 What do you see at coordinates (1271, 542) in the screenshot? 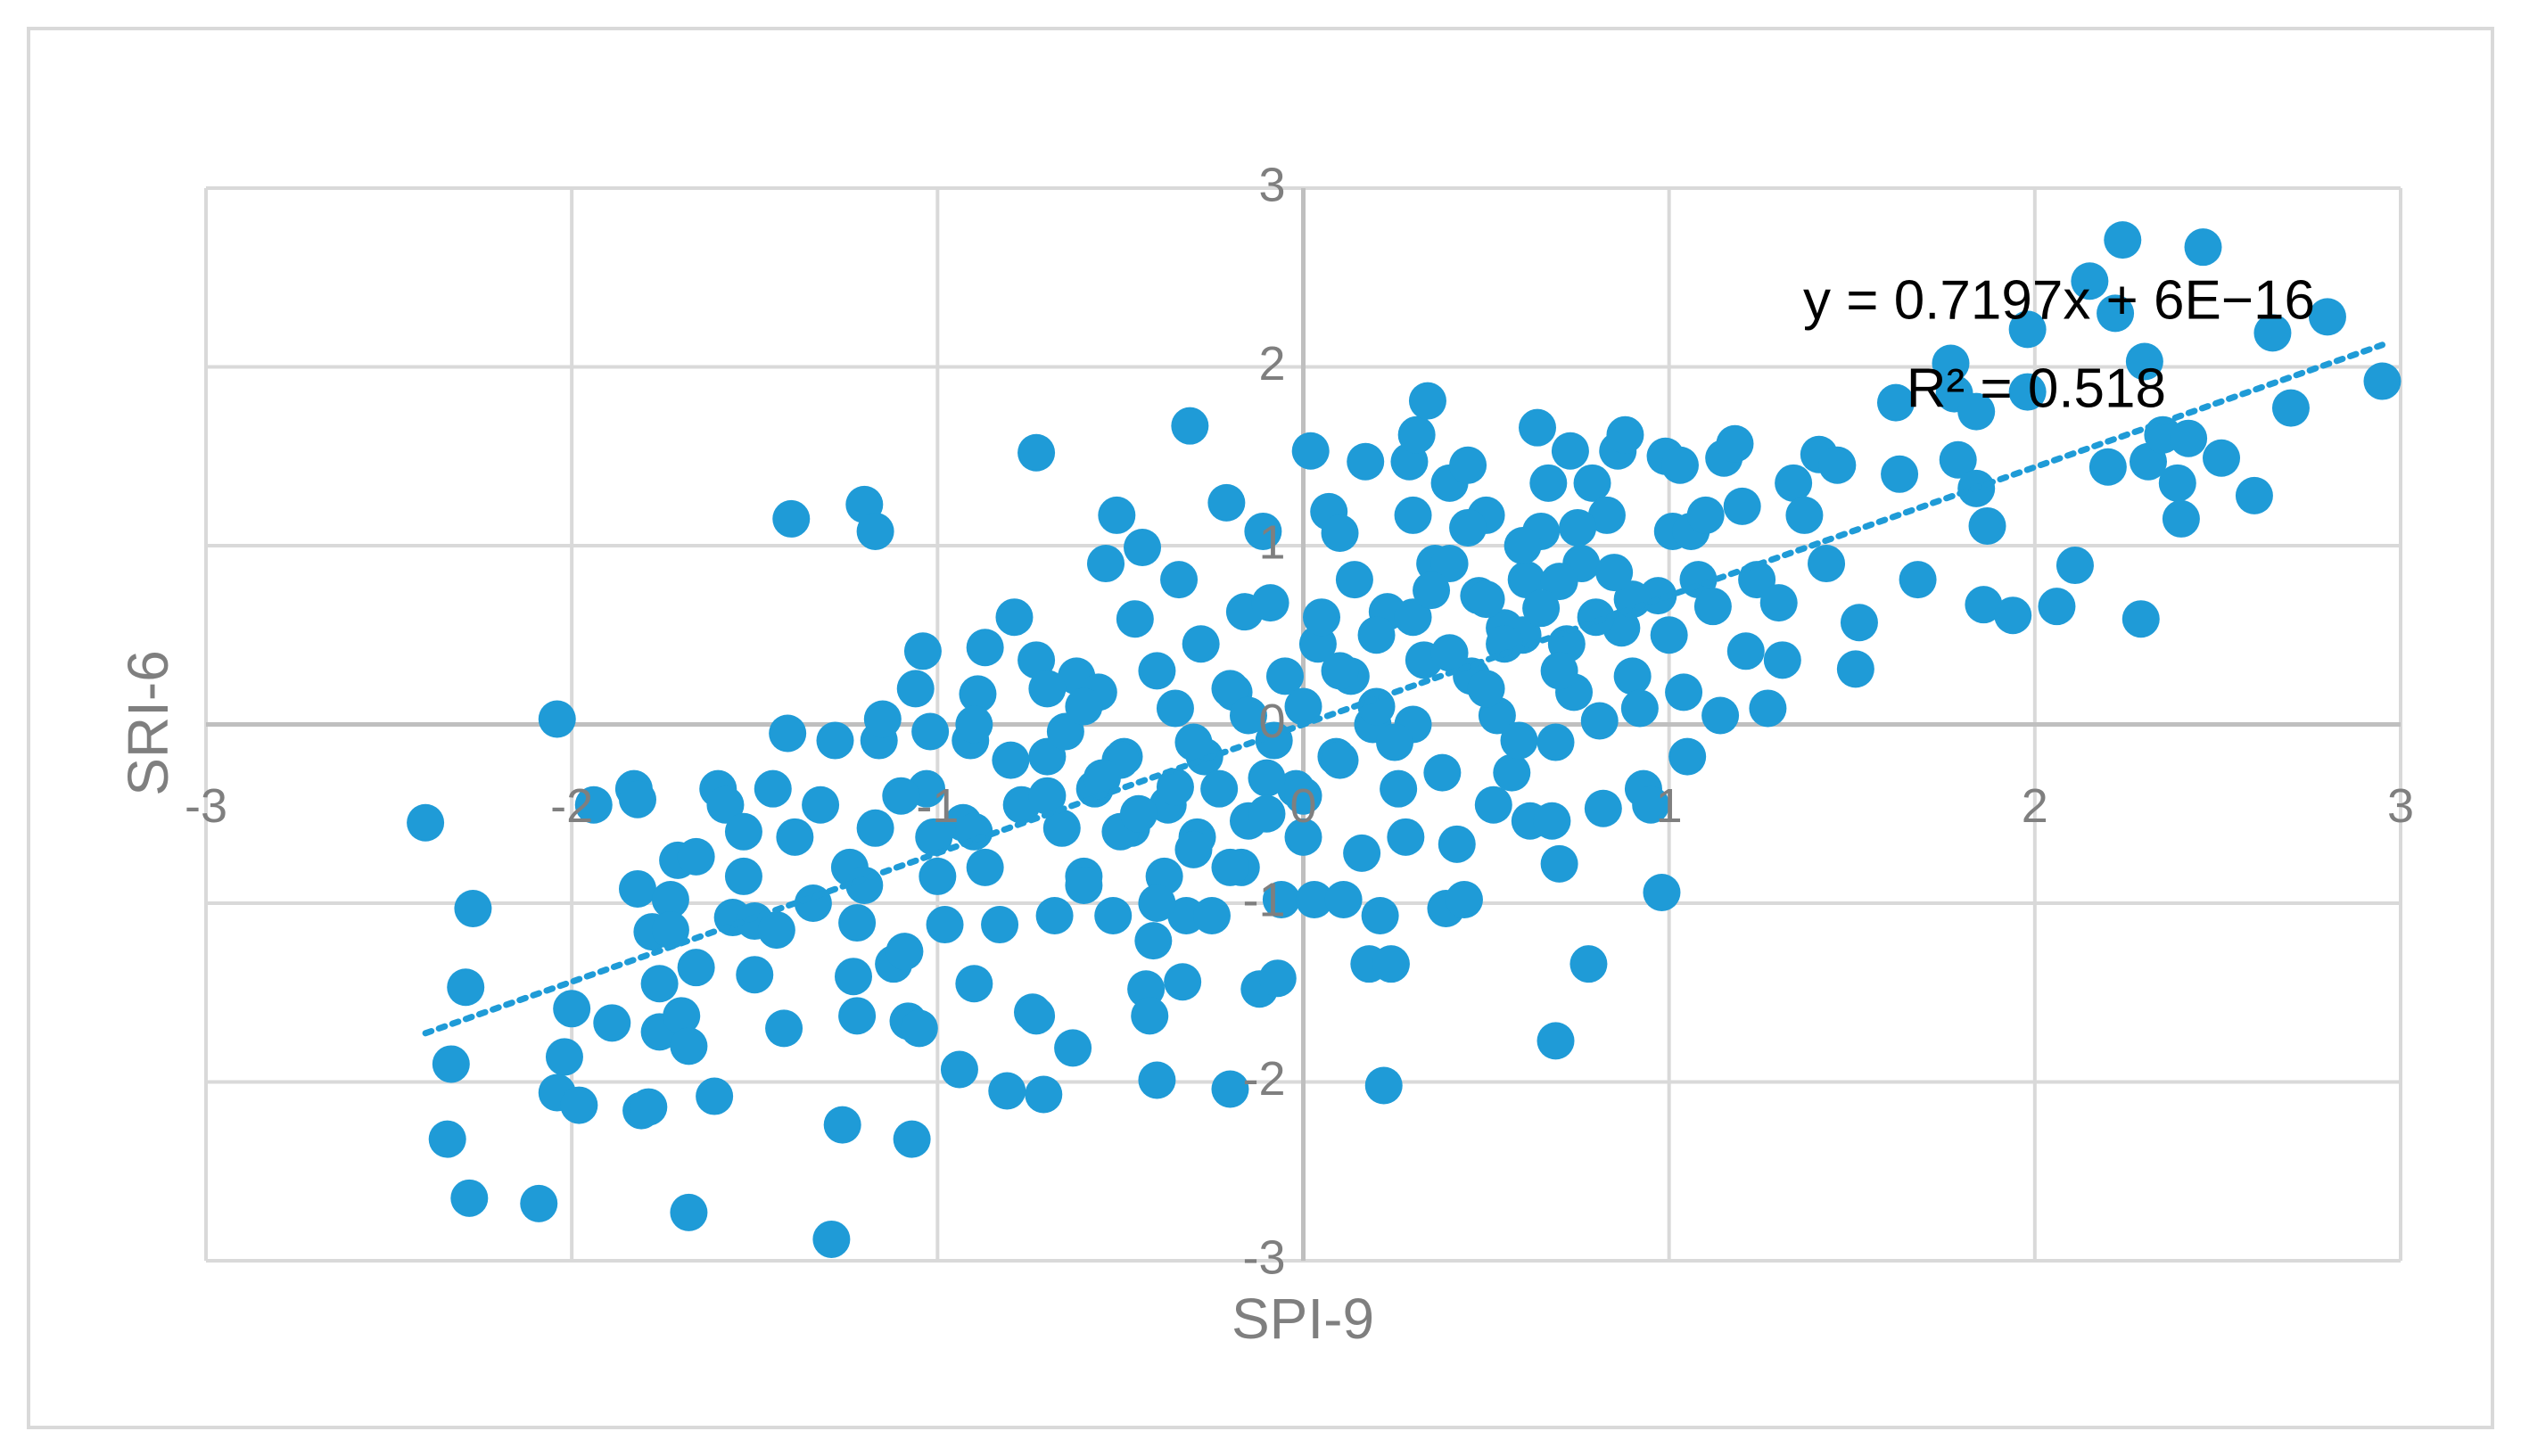
I see `y-tick-label: 1` at bounding box center [1271, 542].